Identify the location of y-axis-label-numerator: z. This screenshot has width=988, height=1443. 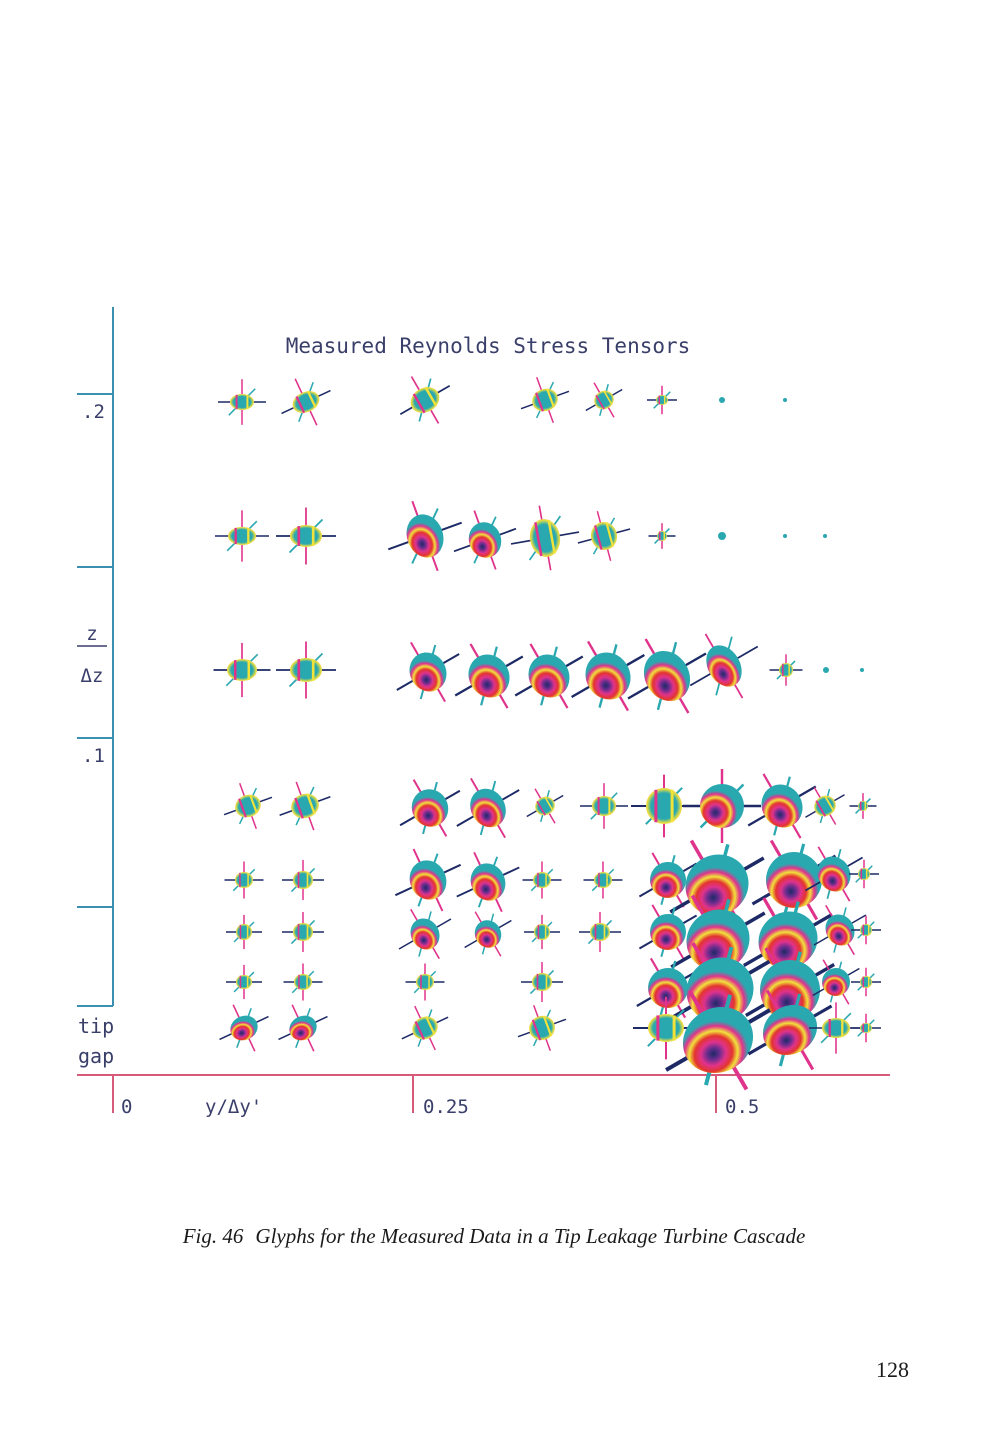
(91, 634).